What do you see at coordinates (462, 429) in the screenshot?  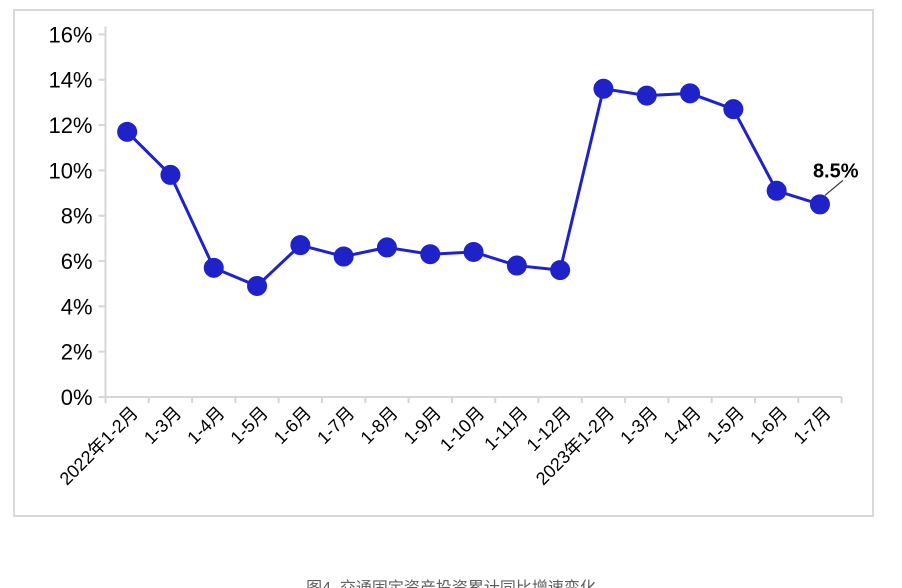 I see `x-tick-label: 1-10月` at bounding box center [462, 429].